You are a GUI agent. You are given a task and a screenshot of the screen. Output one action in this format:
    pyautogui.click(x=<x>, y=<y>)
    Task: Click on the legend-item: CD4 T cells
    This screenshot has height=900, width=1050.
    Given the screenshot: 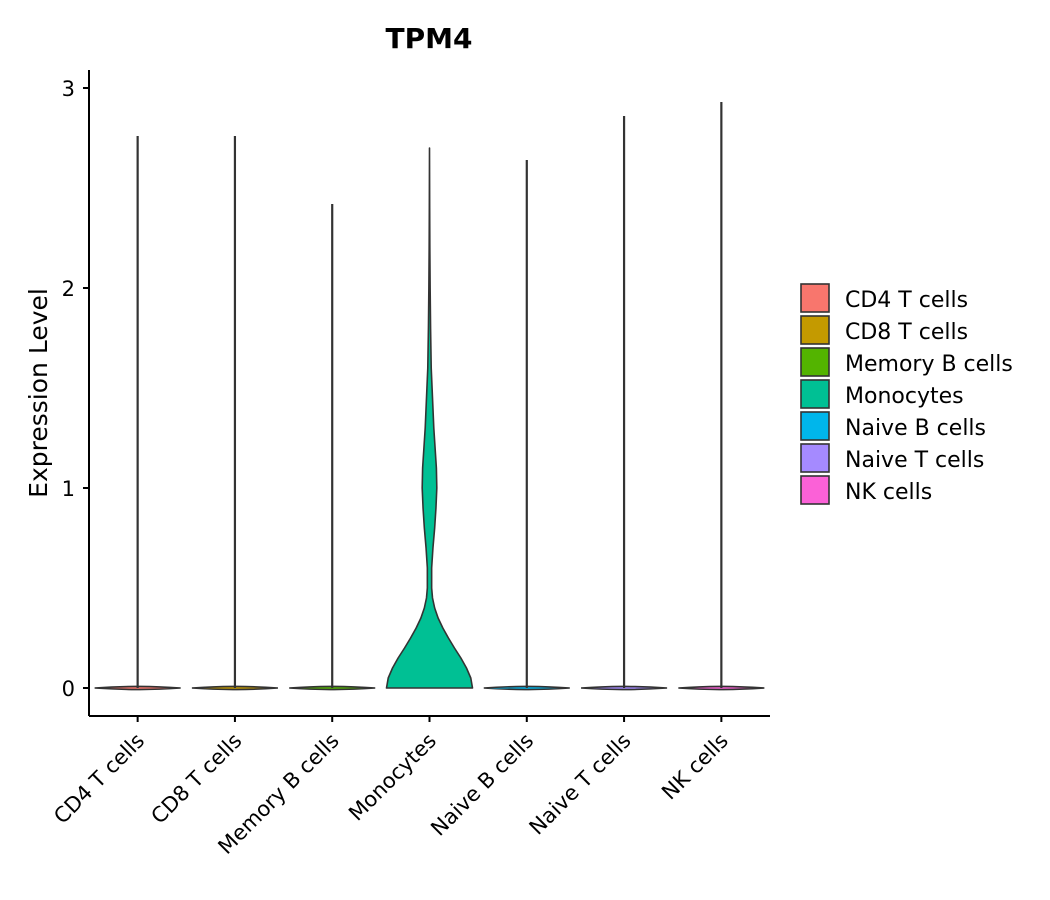 What is the action you would take?
    pyautogui.click(x=884, y=298)
    